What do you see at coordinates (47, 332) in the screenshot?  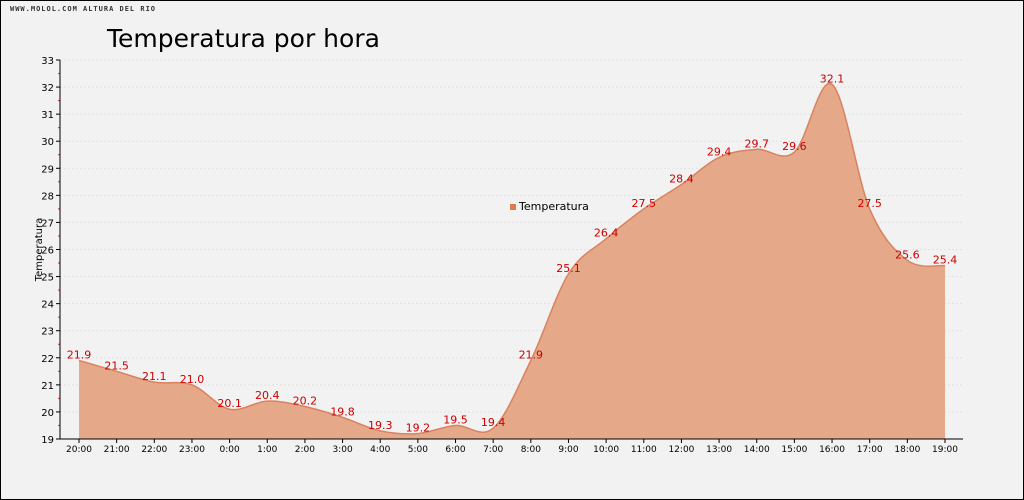 I see `y-tick-label: 23` at bounding box center [47, 332].